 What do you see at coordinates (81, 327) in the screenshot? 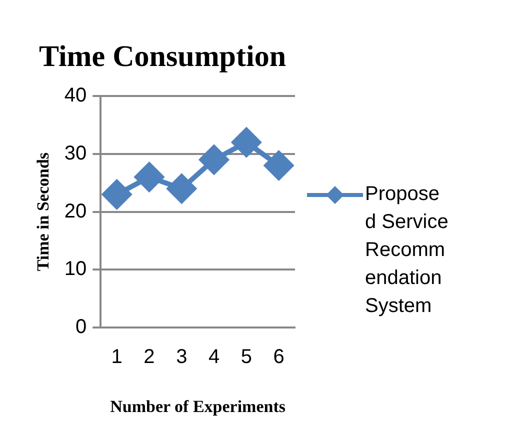
I see `y-tick-label: 0` at bounding box center [81, 327].